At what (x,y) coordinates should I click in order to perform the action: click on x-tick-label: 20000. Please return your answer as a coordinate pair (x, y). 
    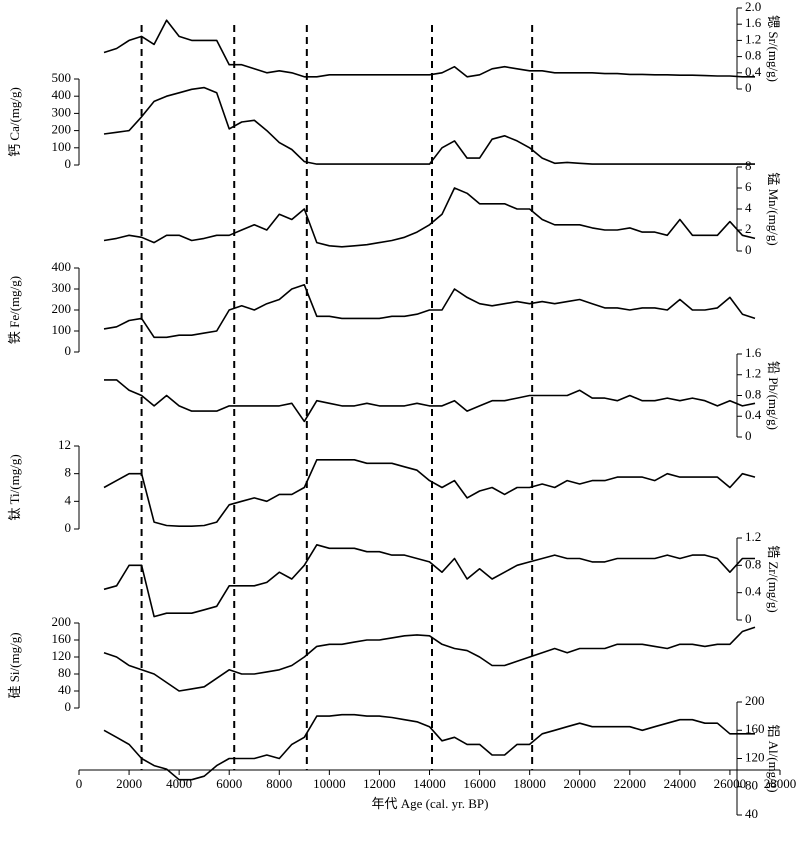
    Looking at the image, I should click on (579, 783).